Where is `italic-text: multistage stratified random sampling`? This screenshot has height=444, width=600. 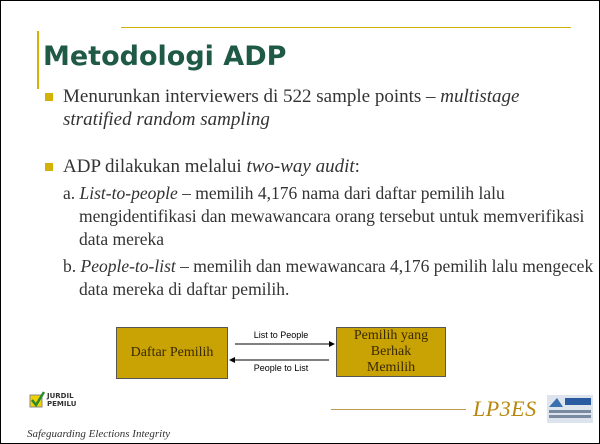
italic-text: multistage stratified random sampling is located at coordinates (291, 108).